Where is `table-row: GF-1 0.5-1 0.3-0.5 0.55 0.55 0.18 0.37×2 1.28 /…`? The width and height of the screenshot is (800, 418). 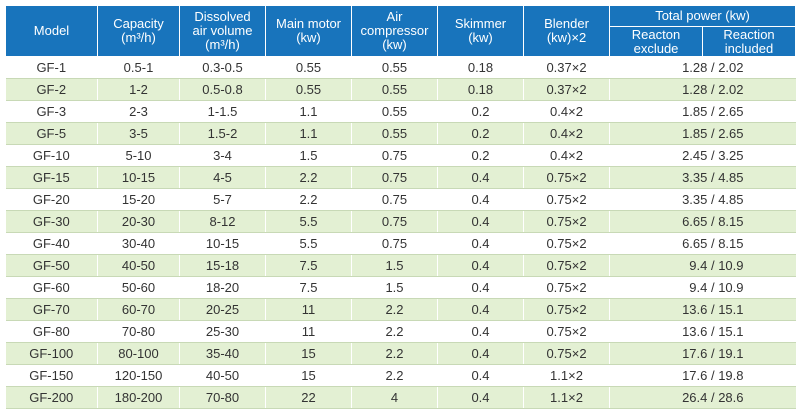
table-row: GF-1 0.5-1 0.3-0.5 0.55 0.55 0.18 0.37×2 1.28 /… is located at coordinates (400, 67).